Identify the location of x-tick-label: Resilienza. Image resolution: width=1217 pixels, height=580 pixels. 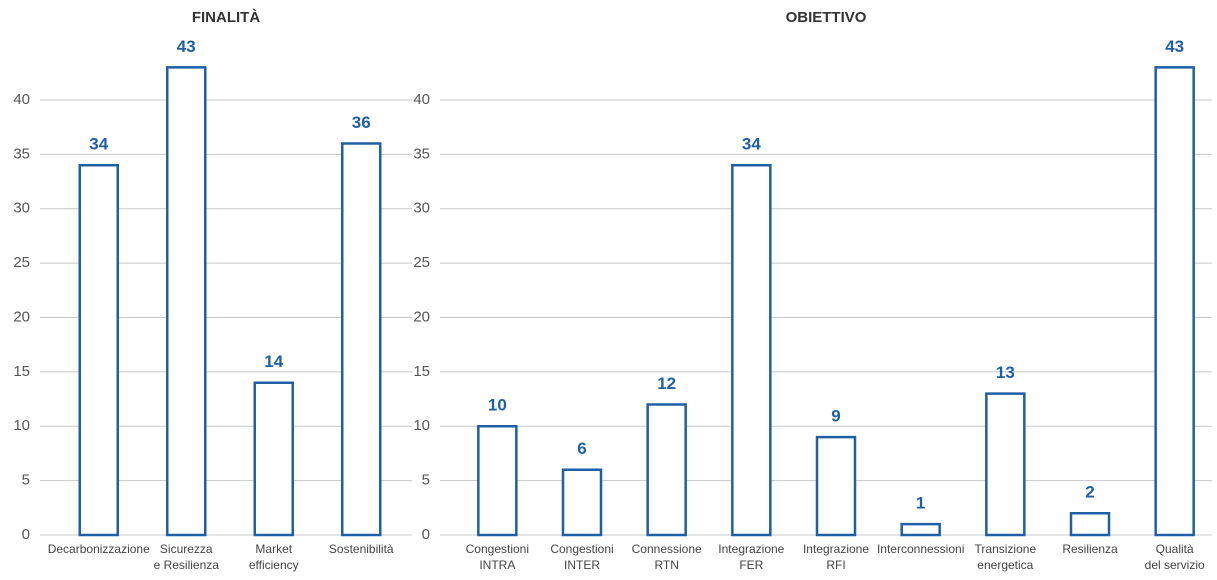
(1090, 549).